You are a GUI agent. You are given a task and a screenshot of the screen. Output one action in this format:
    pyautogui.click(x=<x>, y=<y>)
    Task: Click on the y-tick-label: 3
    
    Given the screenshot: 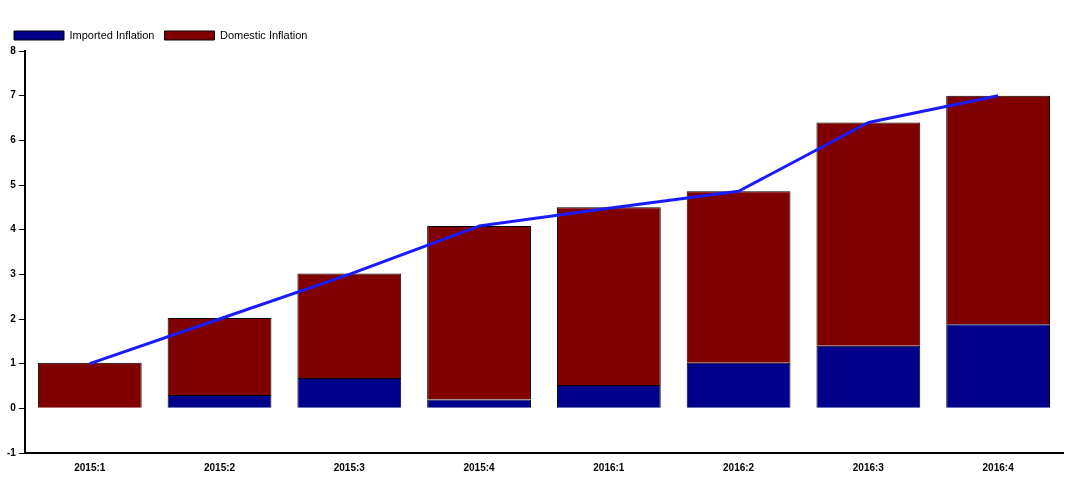 What is the action you would take?
    pyautogui.click(x=13, y=274)
    